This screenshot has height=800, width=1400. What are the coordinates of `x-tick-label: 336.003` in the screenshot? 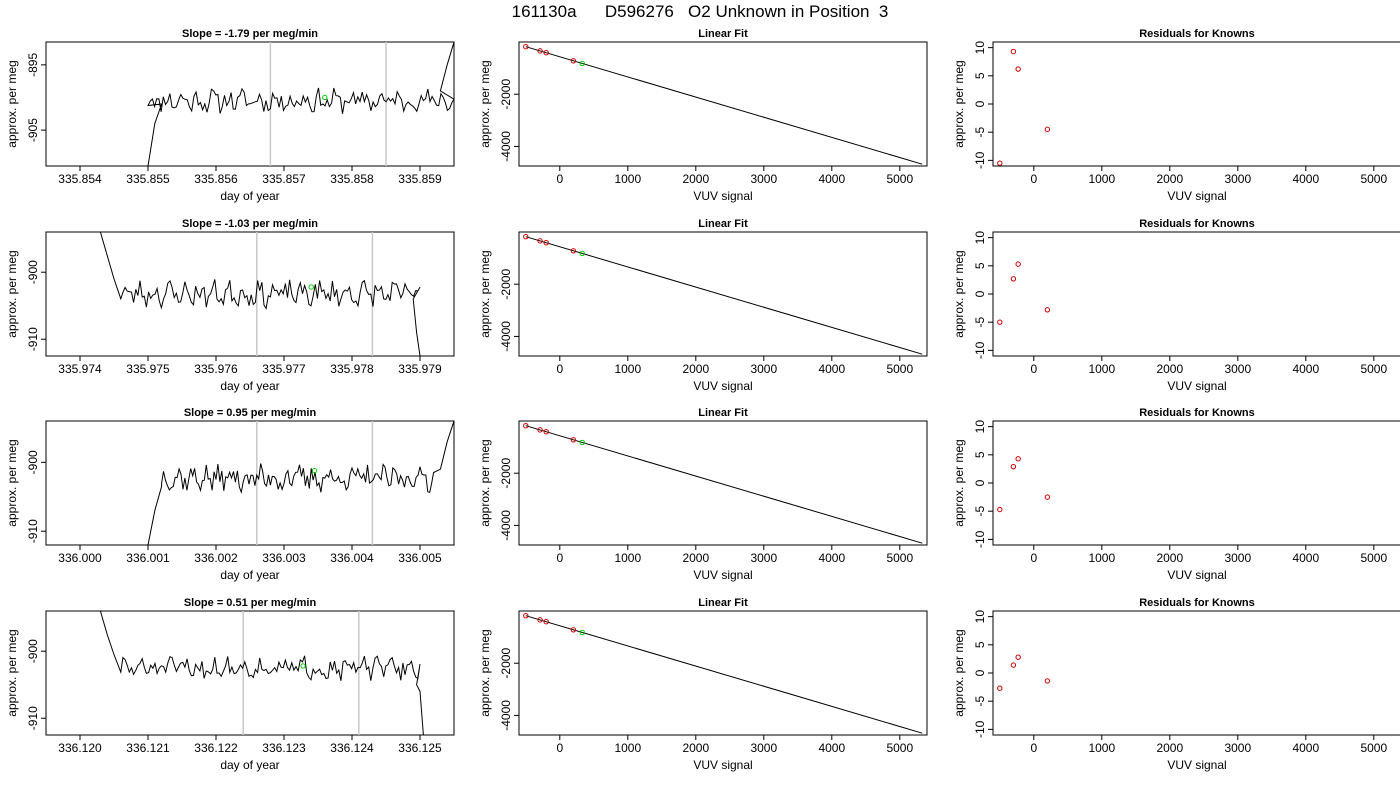 It's located at (284, 558).